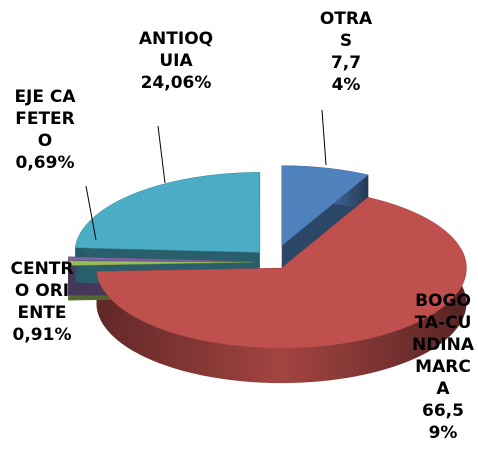 The image size is (478, 466). I want to click on value-label: 0,91%, so click(42, 335).